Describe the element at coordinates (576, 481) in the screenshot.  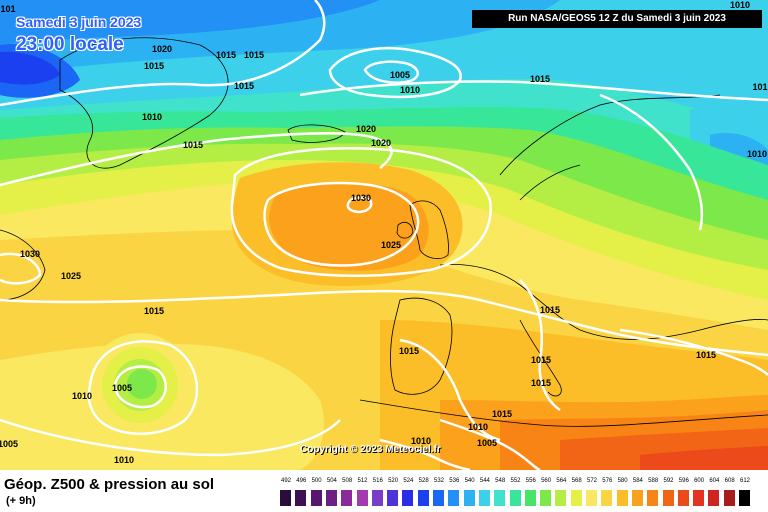
I see `scale-label-568: 568` at that location.